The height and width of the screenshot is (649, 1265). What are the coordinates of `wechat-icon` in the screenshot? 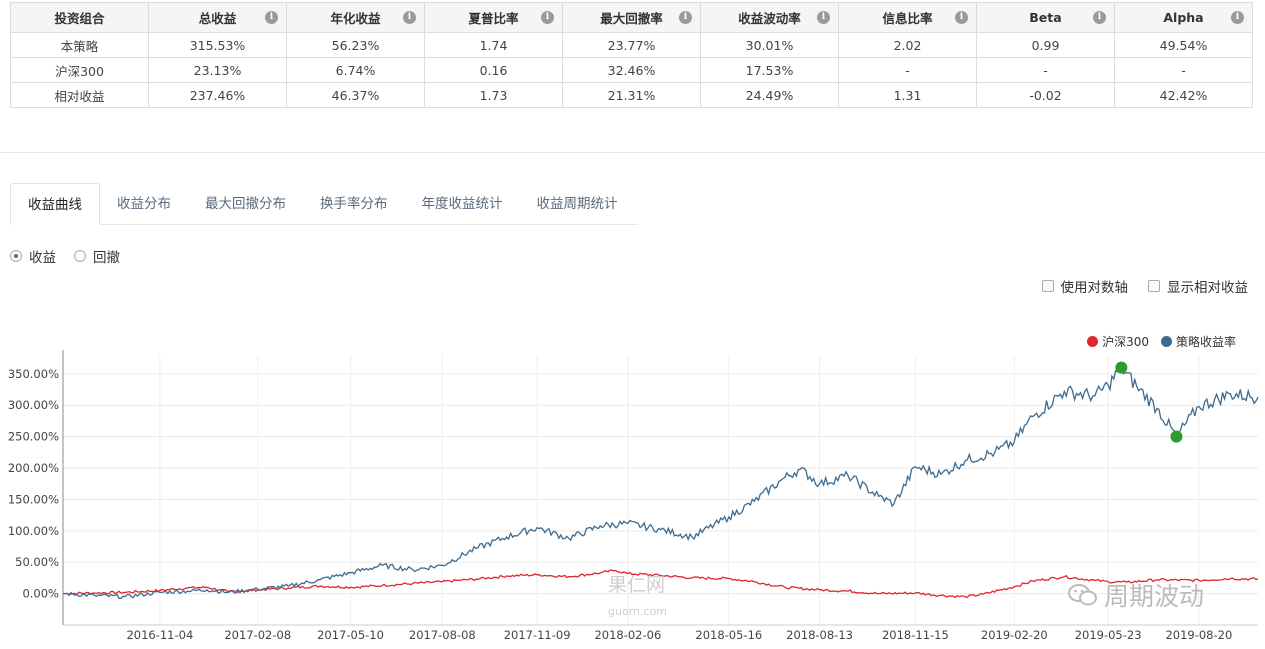 It's located at (1082, 595).